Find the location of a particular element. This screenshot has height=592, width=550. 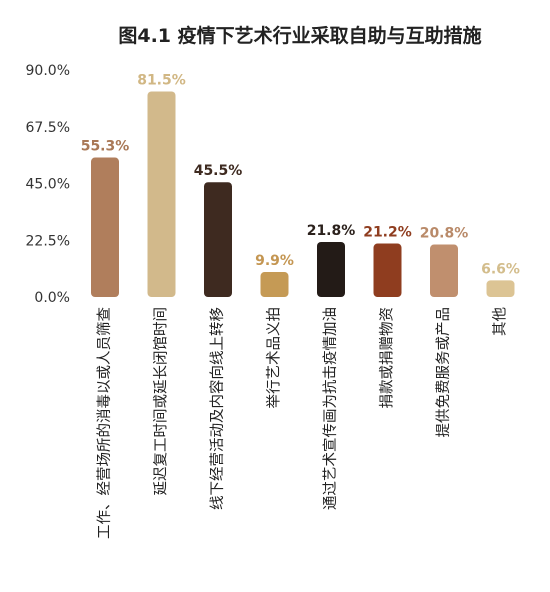

category-label: 举行艺术品义拍 is located at coordinates (274, 358).